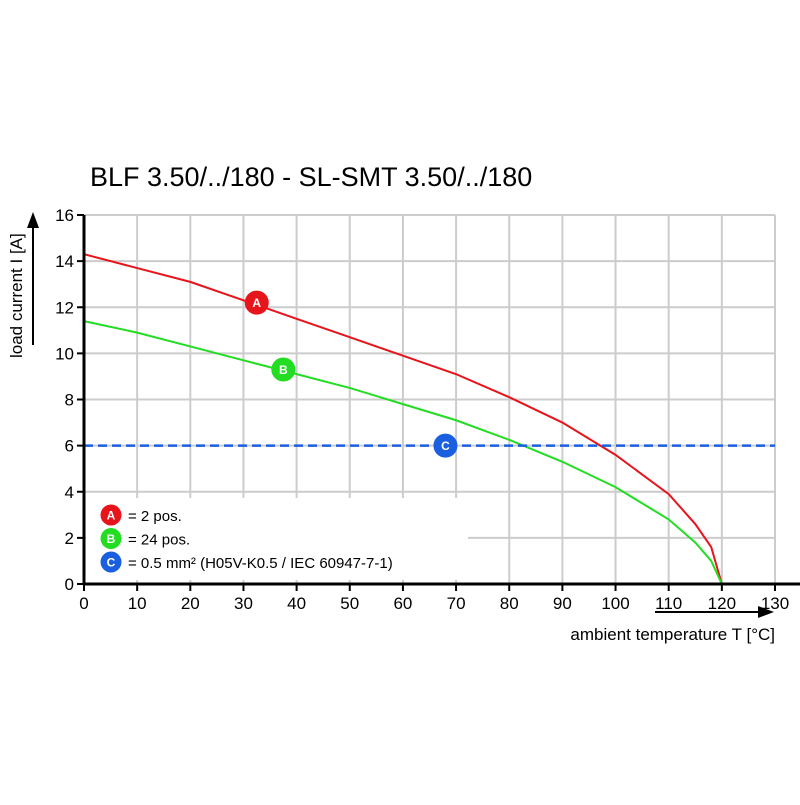 The image size is (800, 805). I want to click on series-marker-label: C, so click(445, 446).